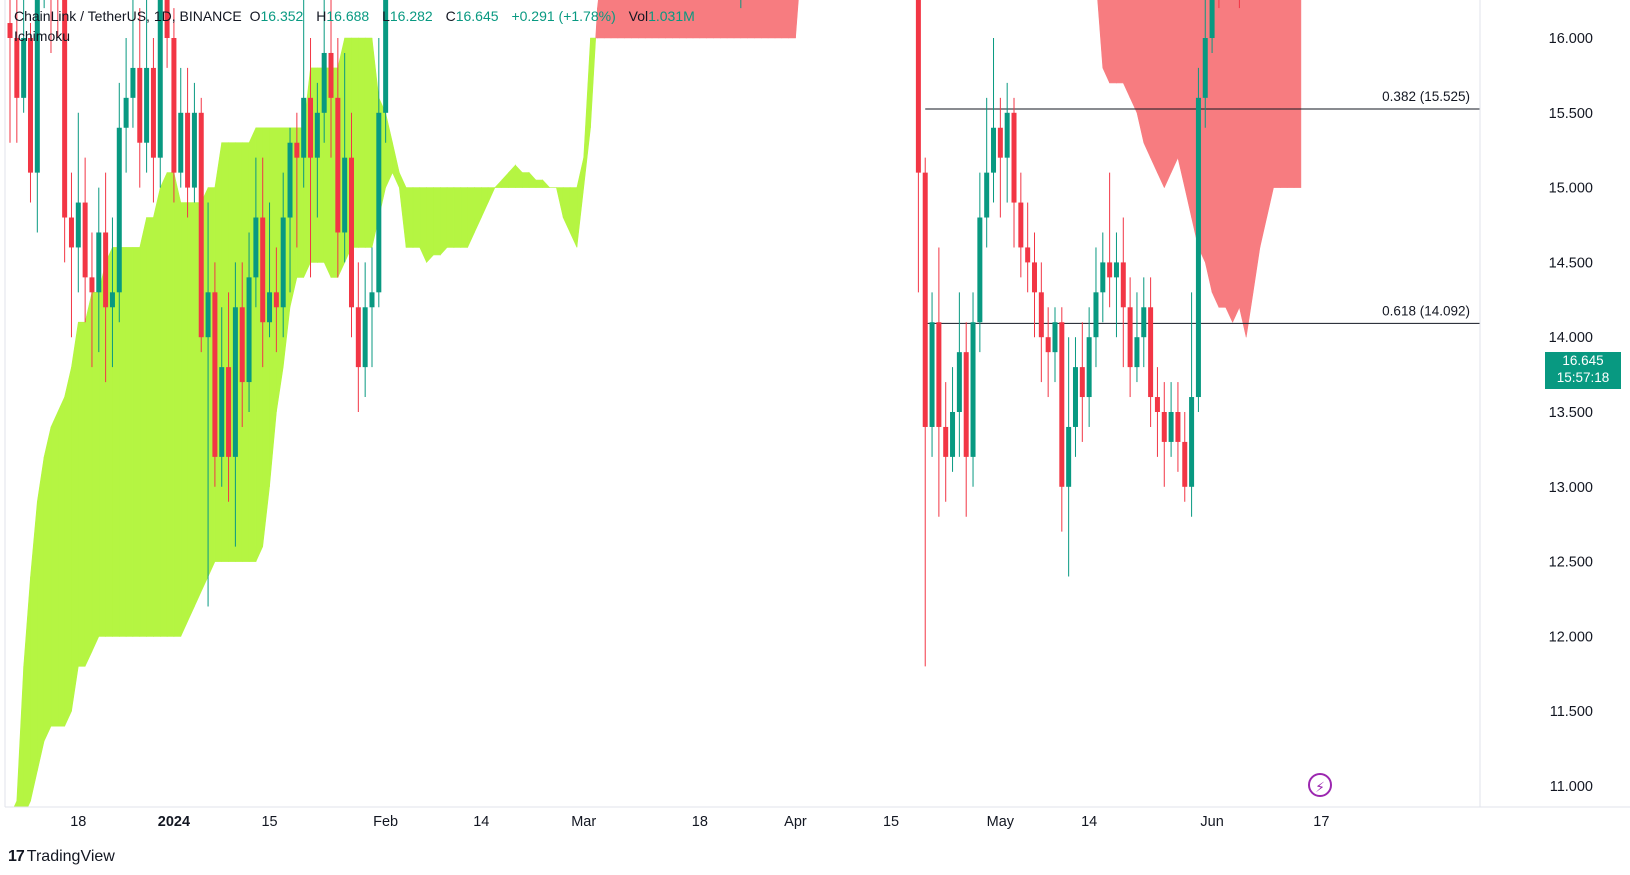  What do you see at coordinates (1001, 822) in the screenshot?
I see `x-tick-label: May` at bounding box center [1001, 822].